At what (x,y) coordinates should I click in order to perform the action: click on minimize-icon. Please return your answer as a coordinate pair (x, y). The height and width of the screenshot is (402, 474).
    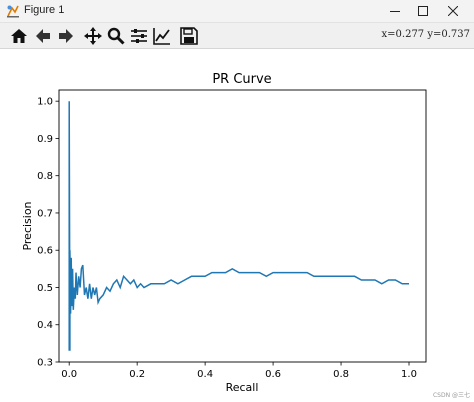
    Looking at the image, I should click on (395, 11).